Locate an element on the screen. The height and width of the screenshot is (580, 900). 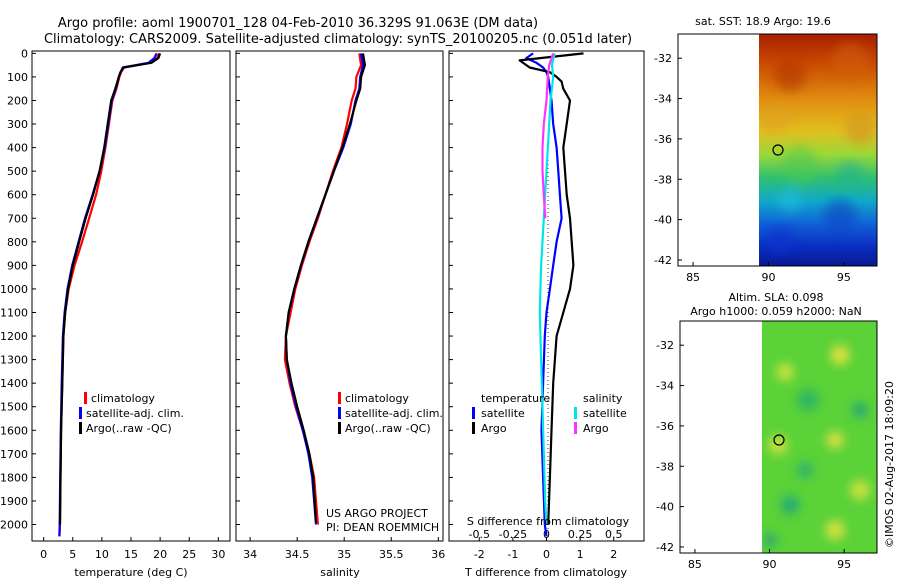
legend-swatch-sal-satellite is located at coordinates (575, 413).